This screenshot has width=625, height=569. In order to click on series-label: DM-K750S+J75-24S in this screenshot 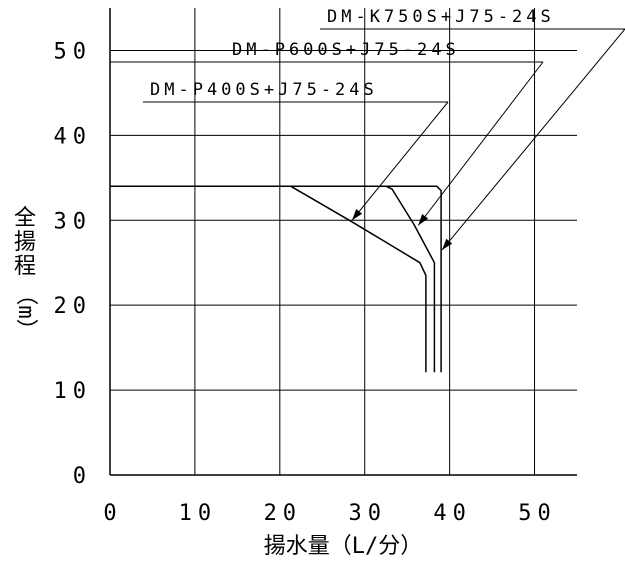, I will do `click(441, 17)`.